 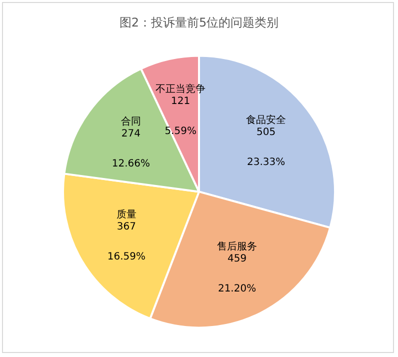 What do you see at coordinates (237, 246) in the screenshot?
I see `slice-label: 售后服务` at bounding box center [237, 246].